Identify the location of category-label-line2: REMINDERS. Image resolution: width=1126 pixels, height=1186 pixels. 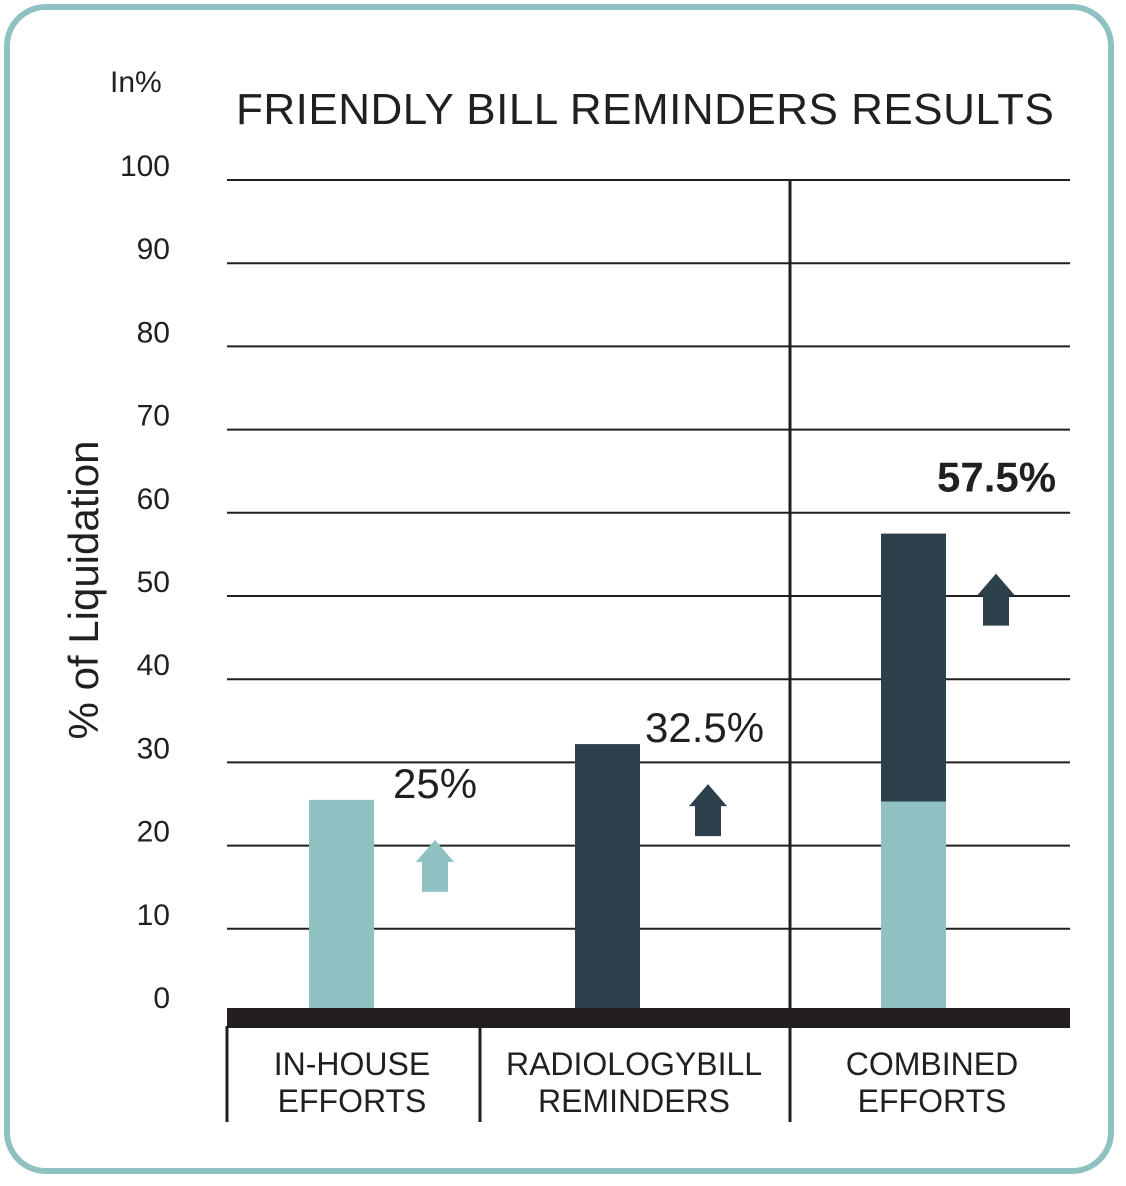
(634, 1101).